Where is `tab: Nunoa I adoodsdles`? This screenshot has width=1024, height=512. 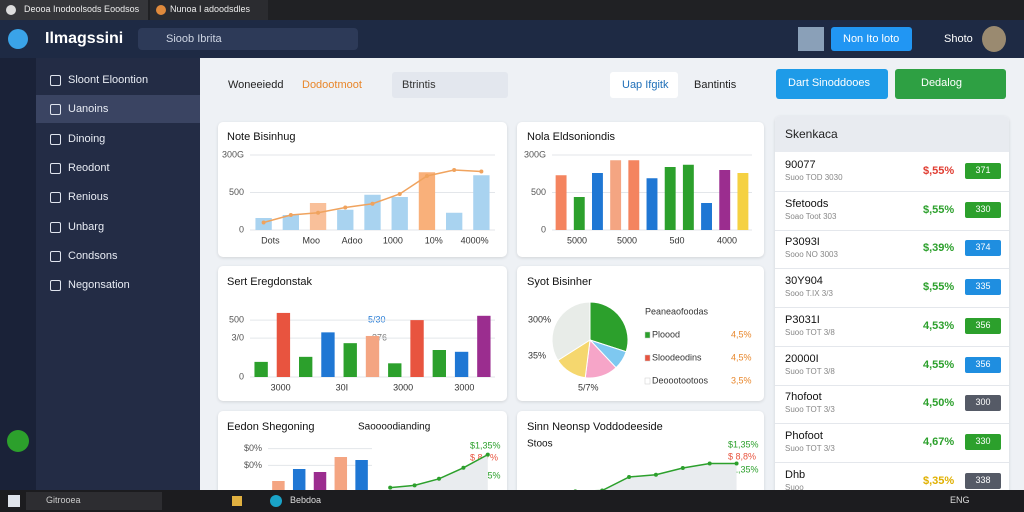
tab: Nunoa I adoodsdles is located at coordinates (209, 10).